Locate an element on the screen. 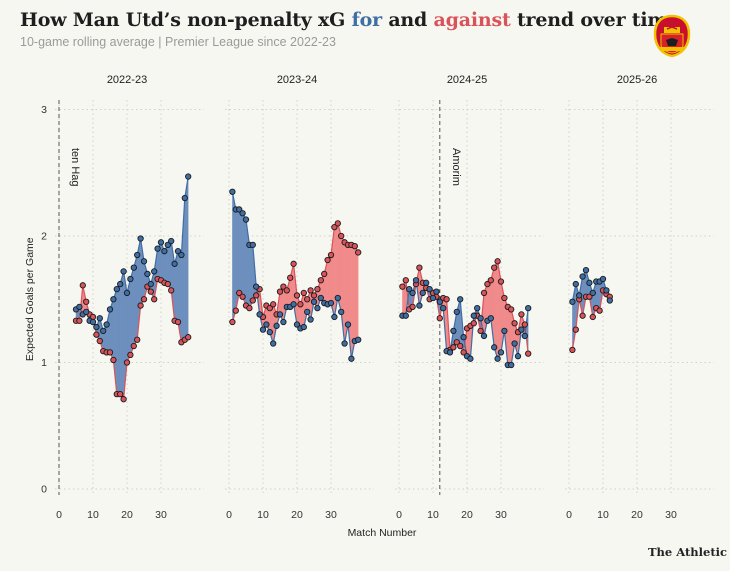 This screenshot has height=571, width=730. manager-annotation-label: Amorim is located at coordinates (456, 167).